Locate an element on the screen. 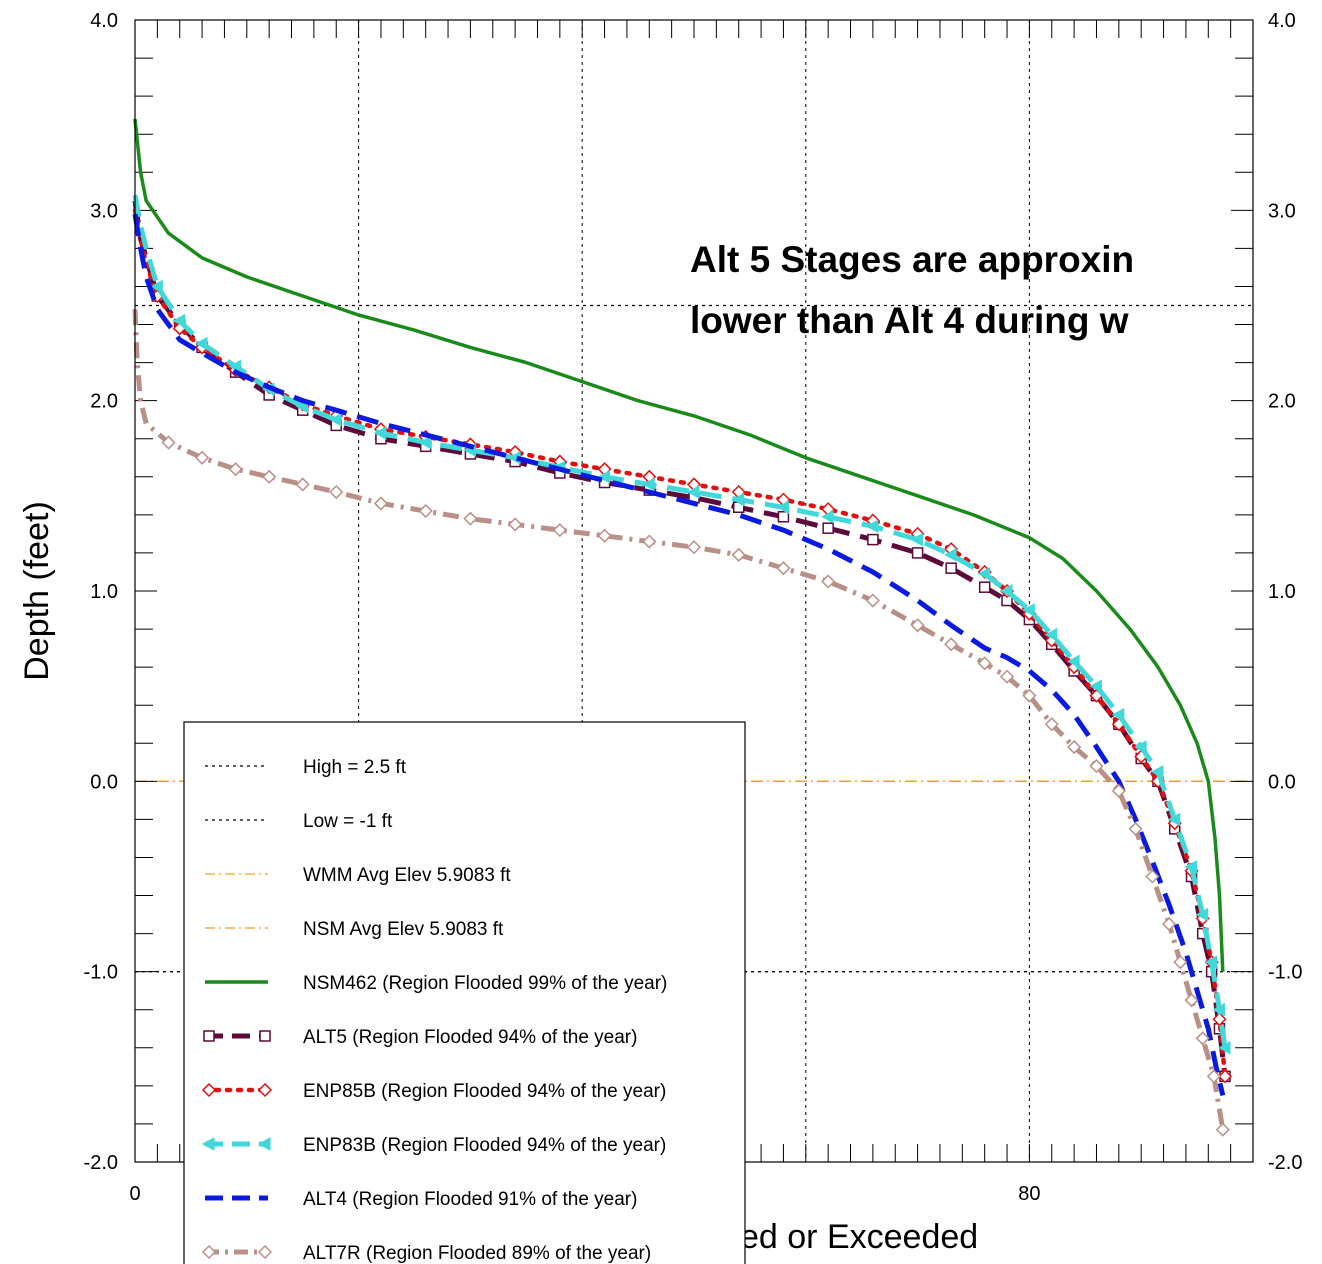  y-tick-label-right-1: -1.0 is located at coordinates (1285, 973).